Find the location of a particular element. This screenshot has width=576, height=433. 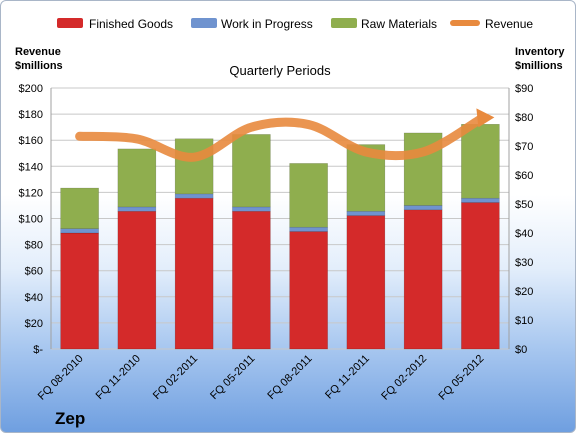

left-tick-label: $180 is located at coordinates (31, 115).